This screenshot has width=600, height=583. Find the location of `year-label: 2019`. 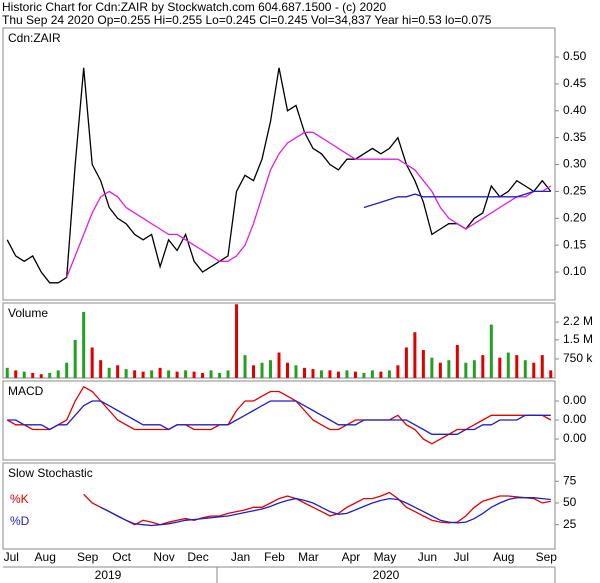

year-label: 2019 is located at coordinates (108, 575).